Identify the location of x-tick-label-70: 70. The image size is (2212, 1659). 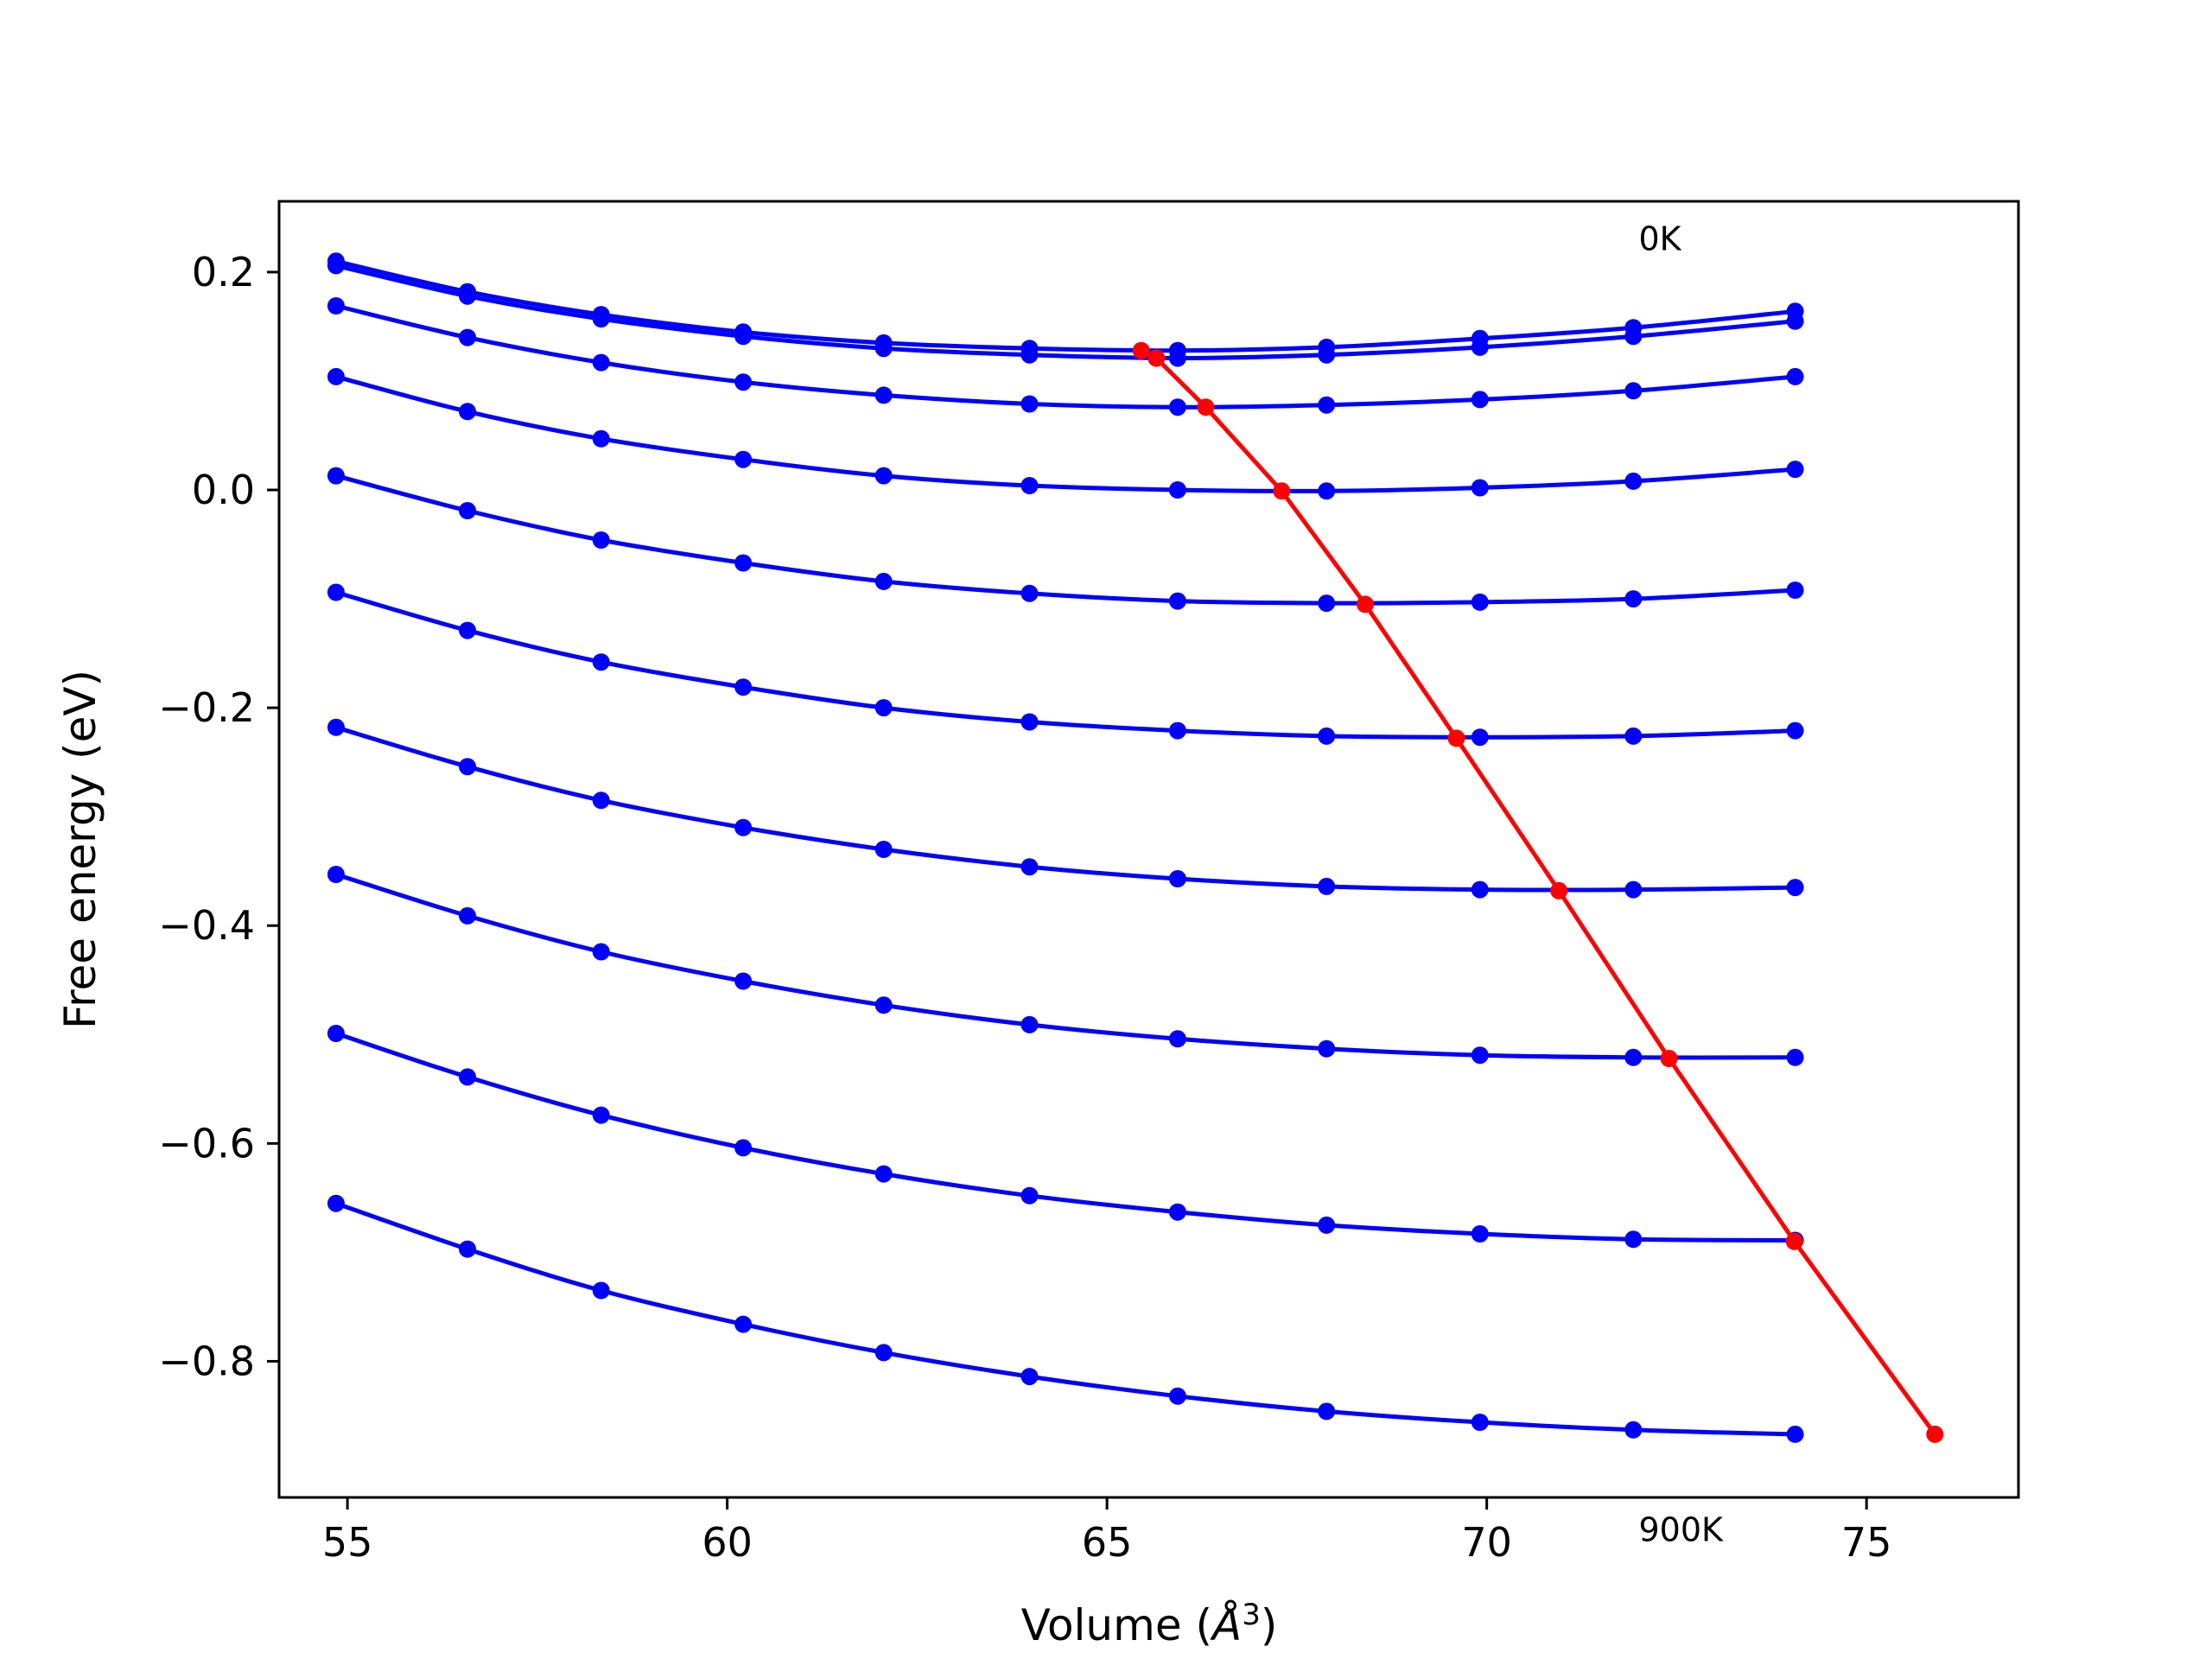
(1486, 1542).